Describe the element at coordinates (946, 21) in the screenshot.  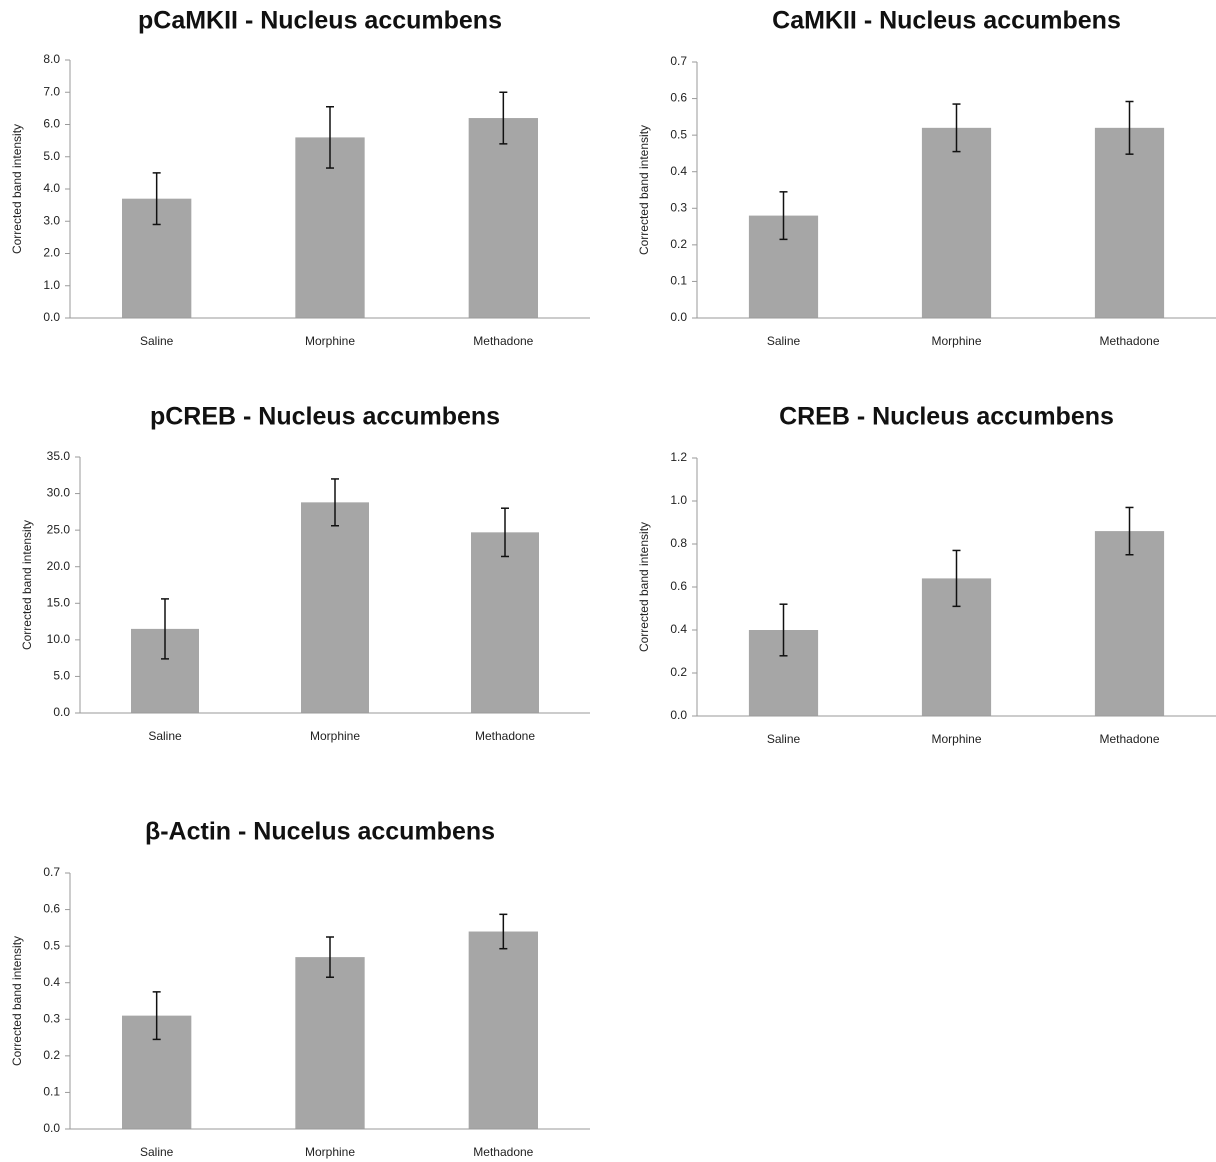
I see `chart-title: CaMKII - Nucleus accumbens` at that location.